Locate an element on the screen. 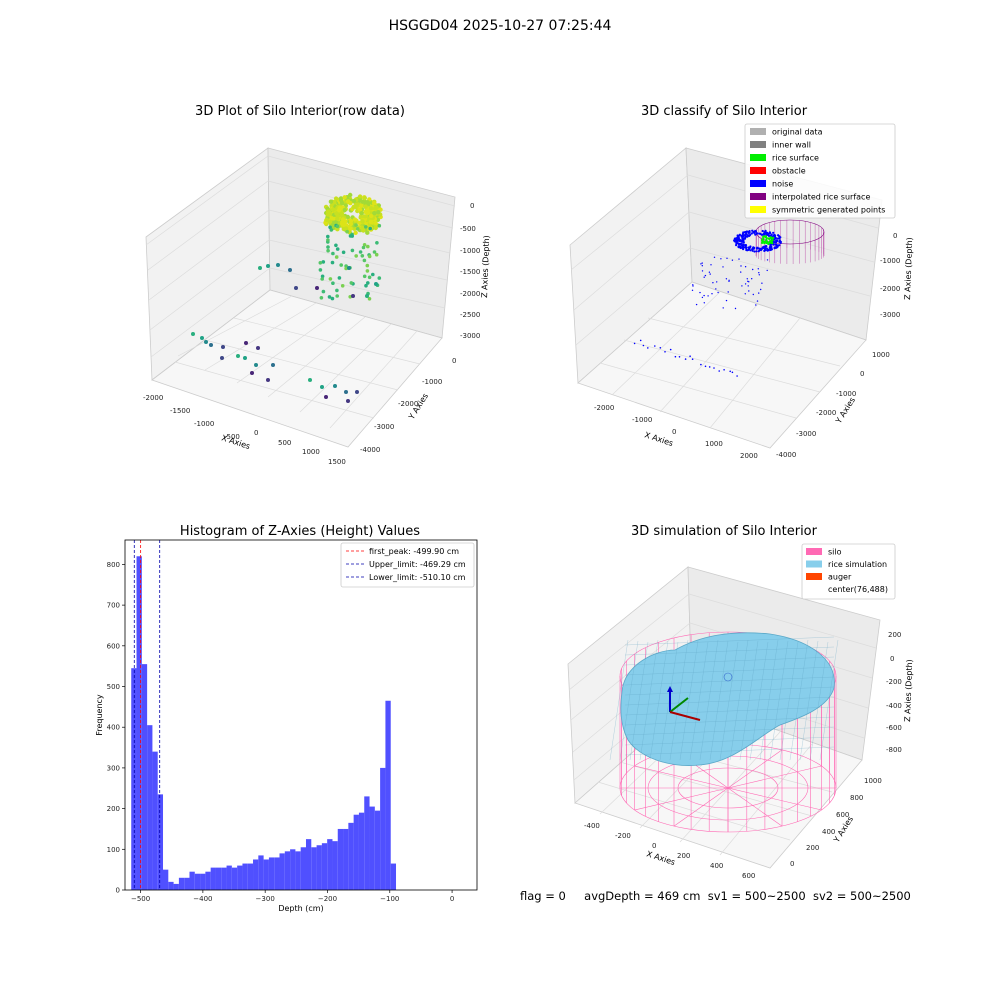  y-tick-label: 400 is located at coordinates (113, 728).